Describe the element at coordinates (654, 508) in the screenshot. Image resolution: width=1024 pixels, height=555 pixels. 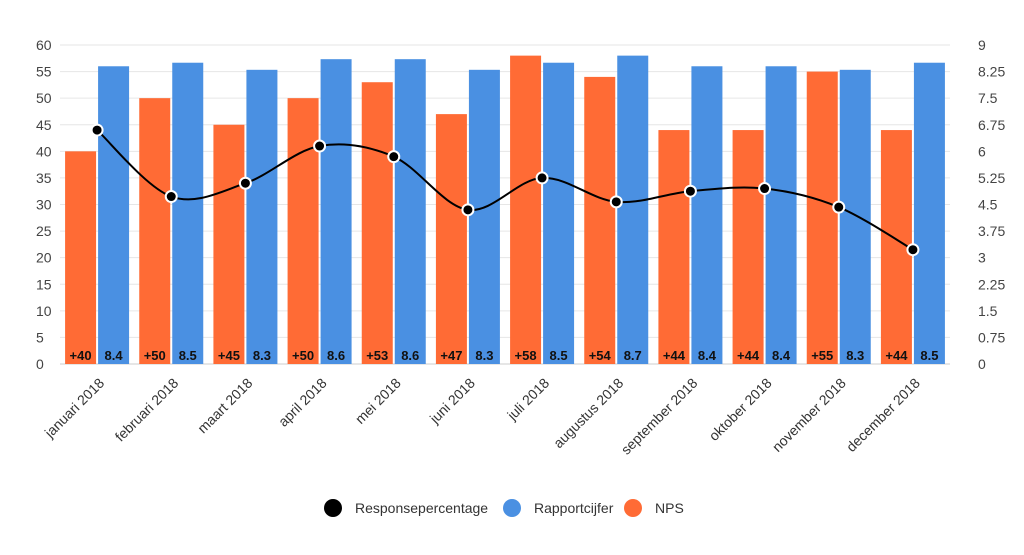
I see `legend-item: NPS` at that location.